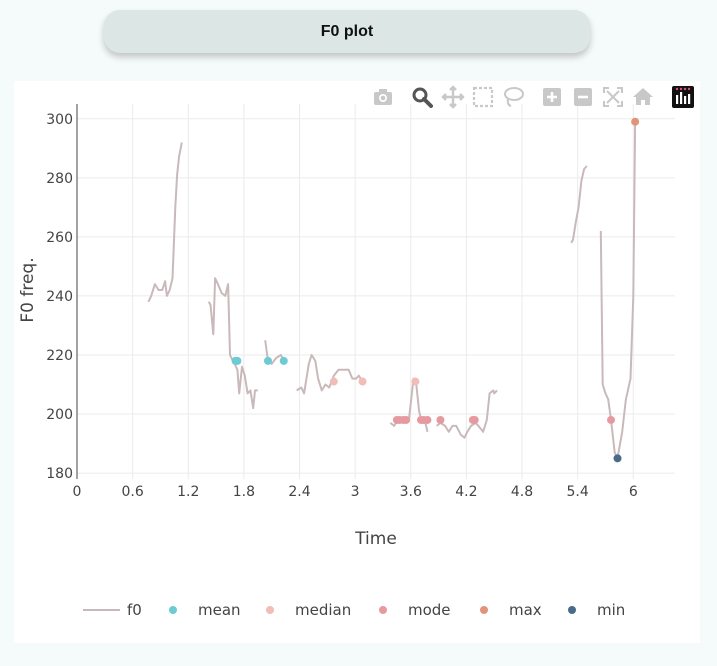 This screenshot has width=717, height=666. What do you see at coordinates (596, 610) in the screenshot?
I see `legend-item-min: min` at bounding box center [596, 610].